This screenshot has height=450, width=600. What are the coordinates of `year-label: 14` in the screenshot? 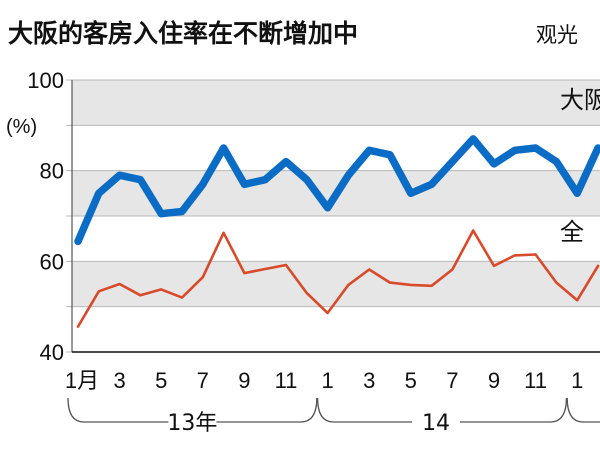 It's located at (436, 423).